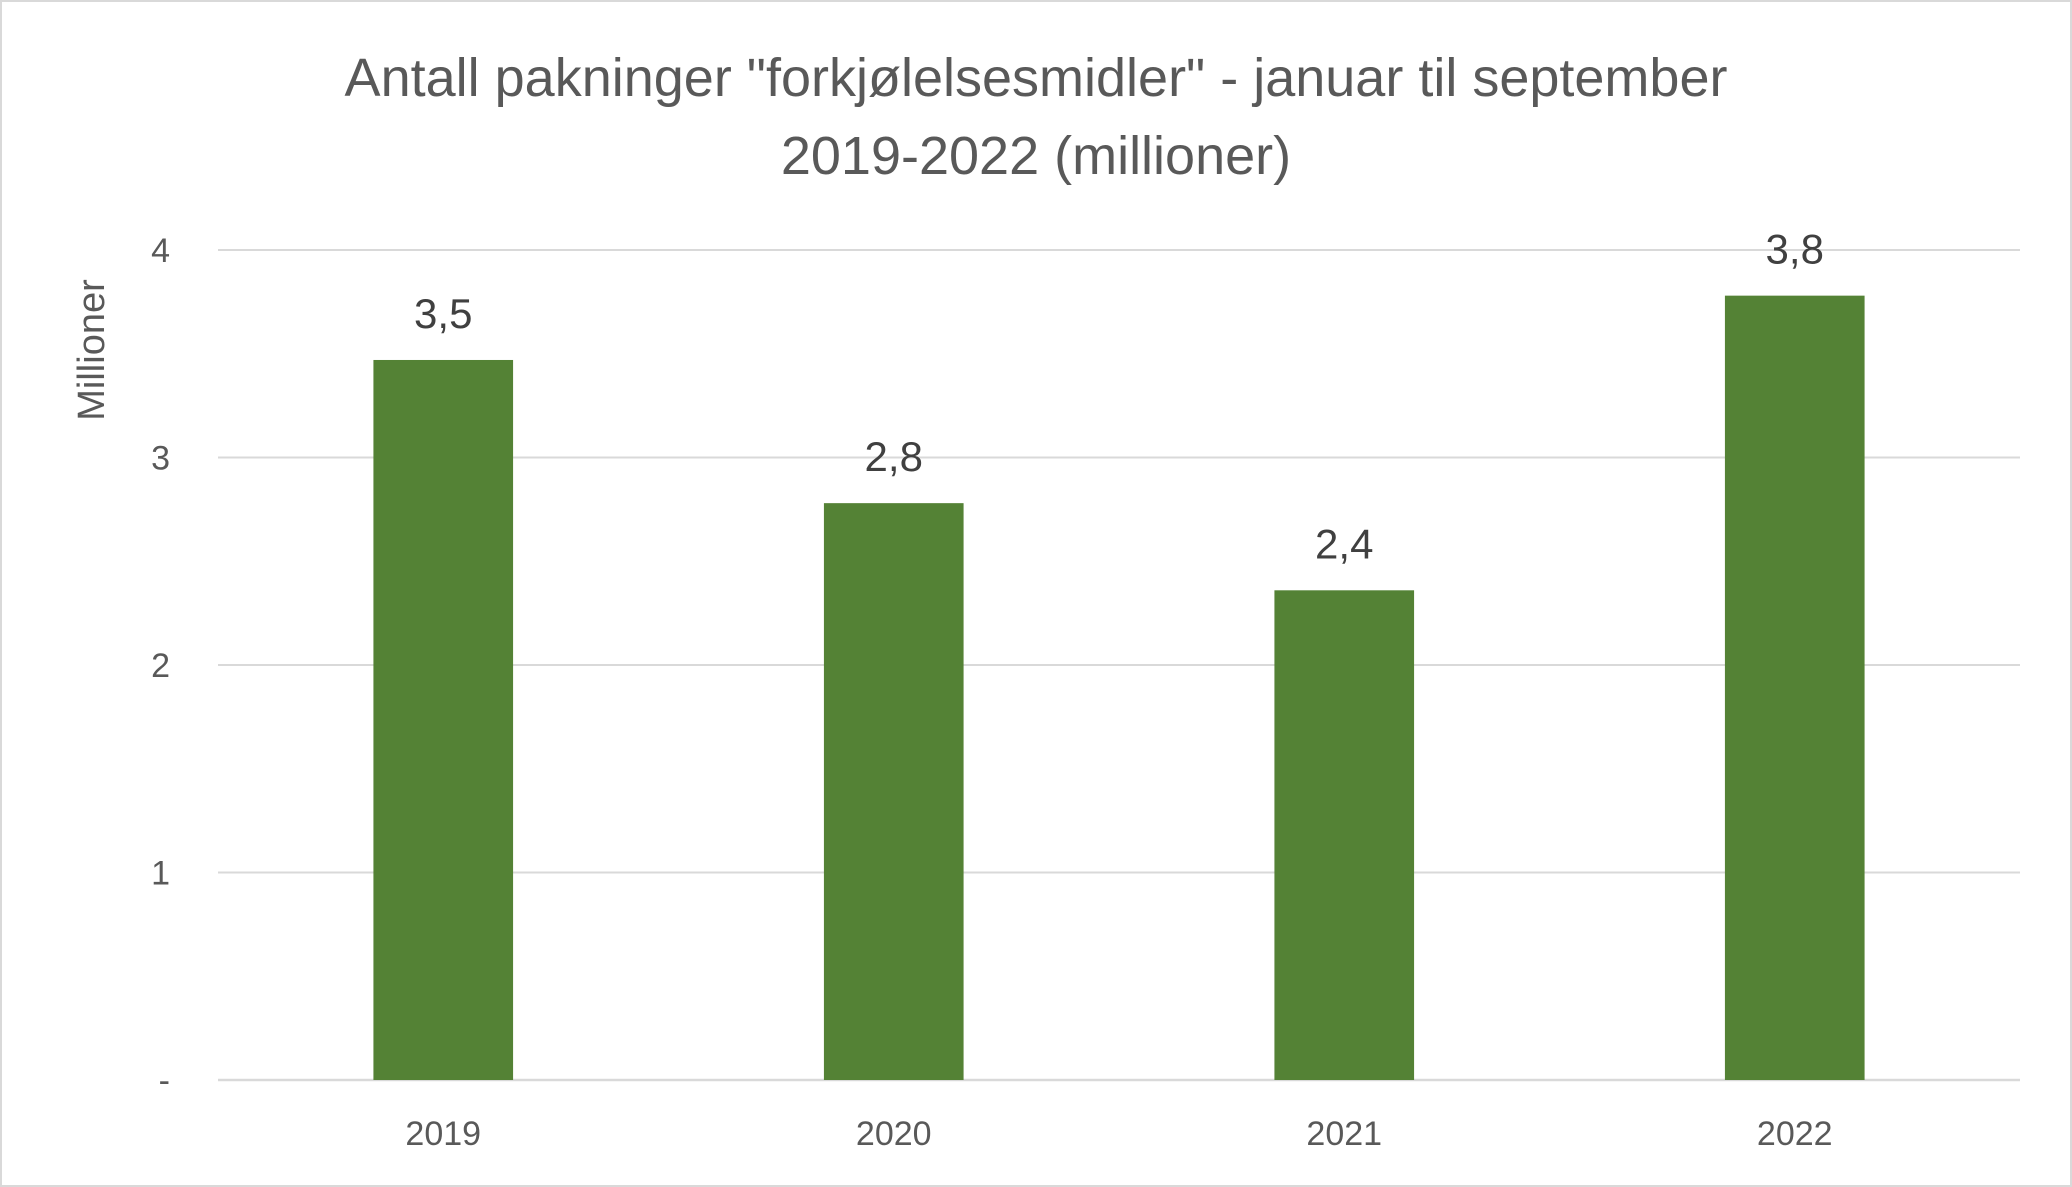  Describe the element at coordinates (443, 1134) in the screenshot. I see `x-tick-label-2019: 2019` at that location.